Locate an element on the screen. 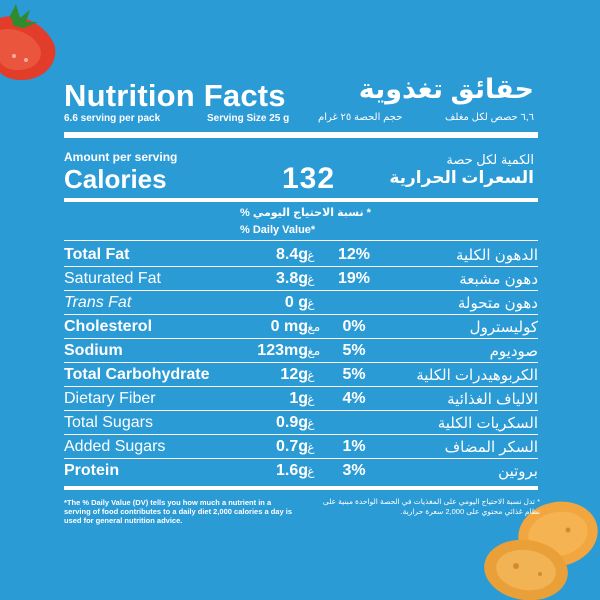 This screenshot has width=600, height=600. nutrient-name-arabic: السكريات الكلية is located at coordinates (487, 423).